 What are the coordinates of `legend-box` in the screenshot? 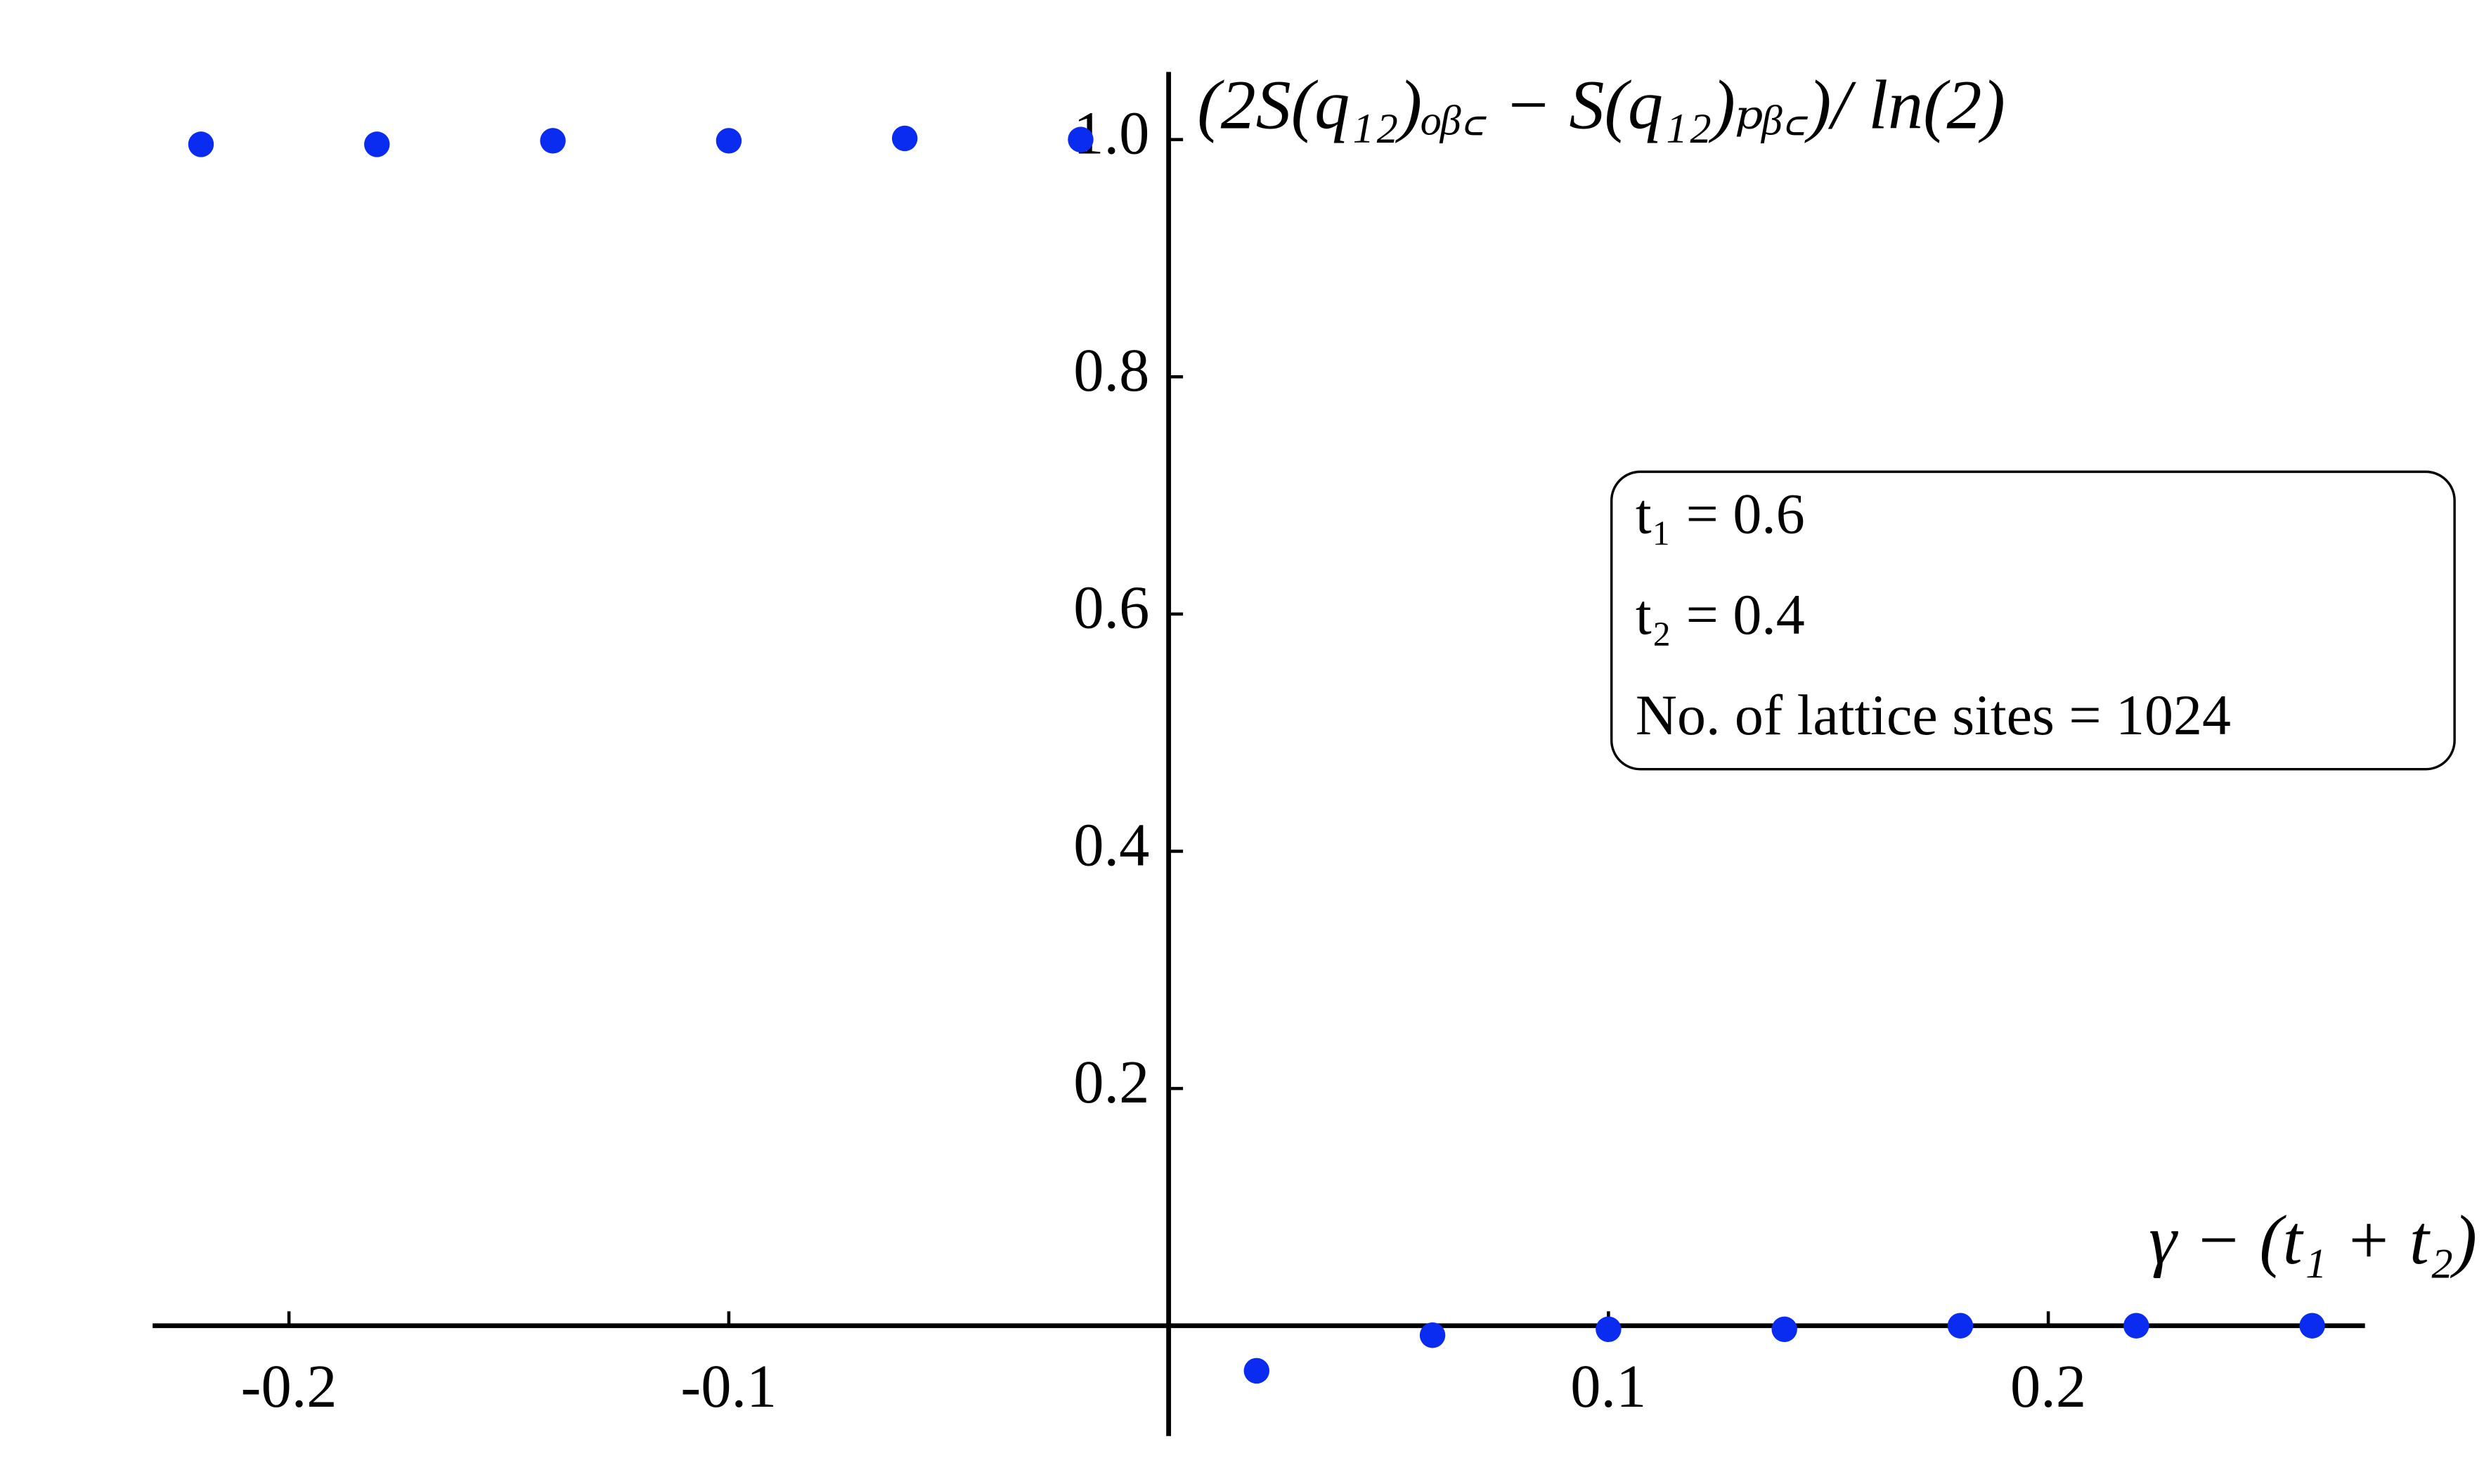 It's located at (2033, 620).